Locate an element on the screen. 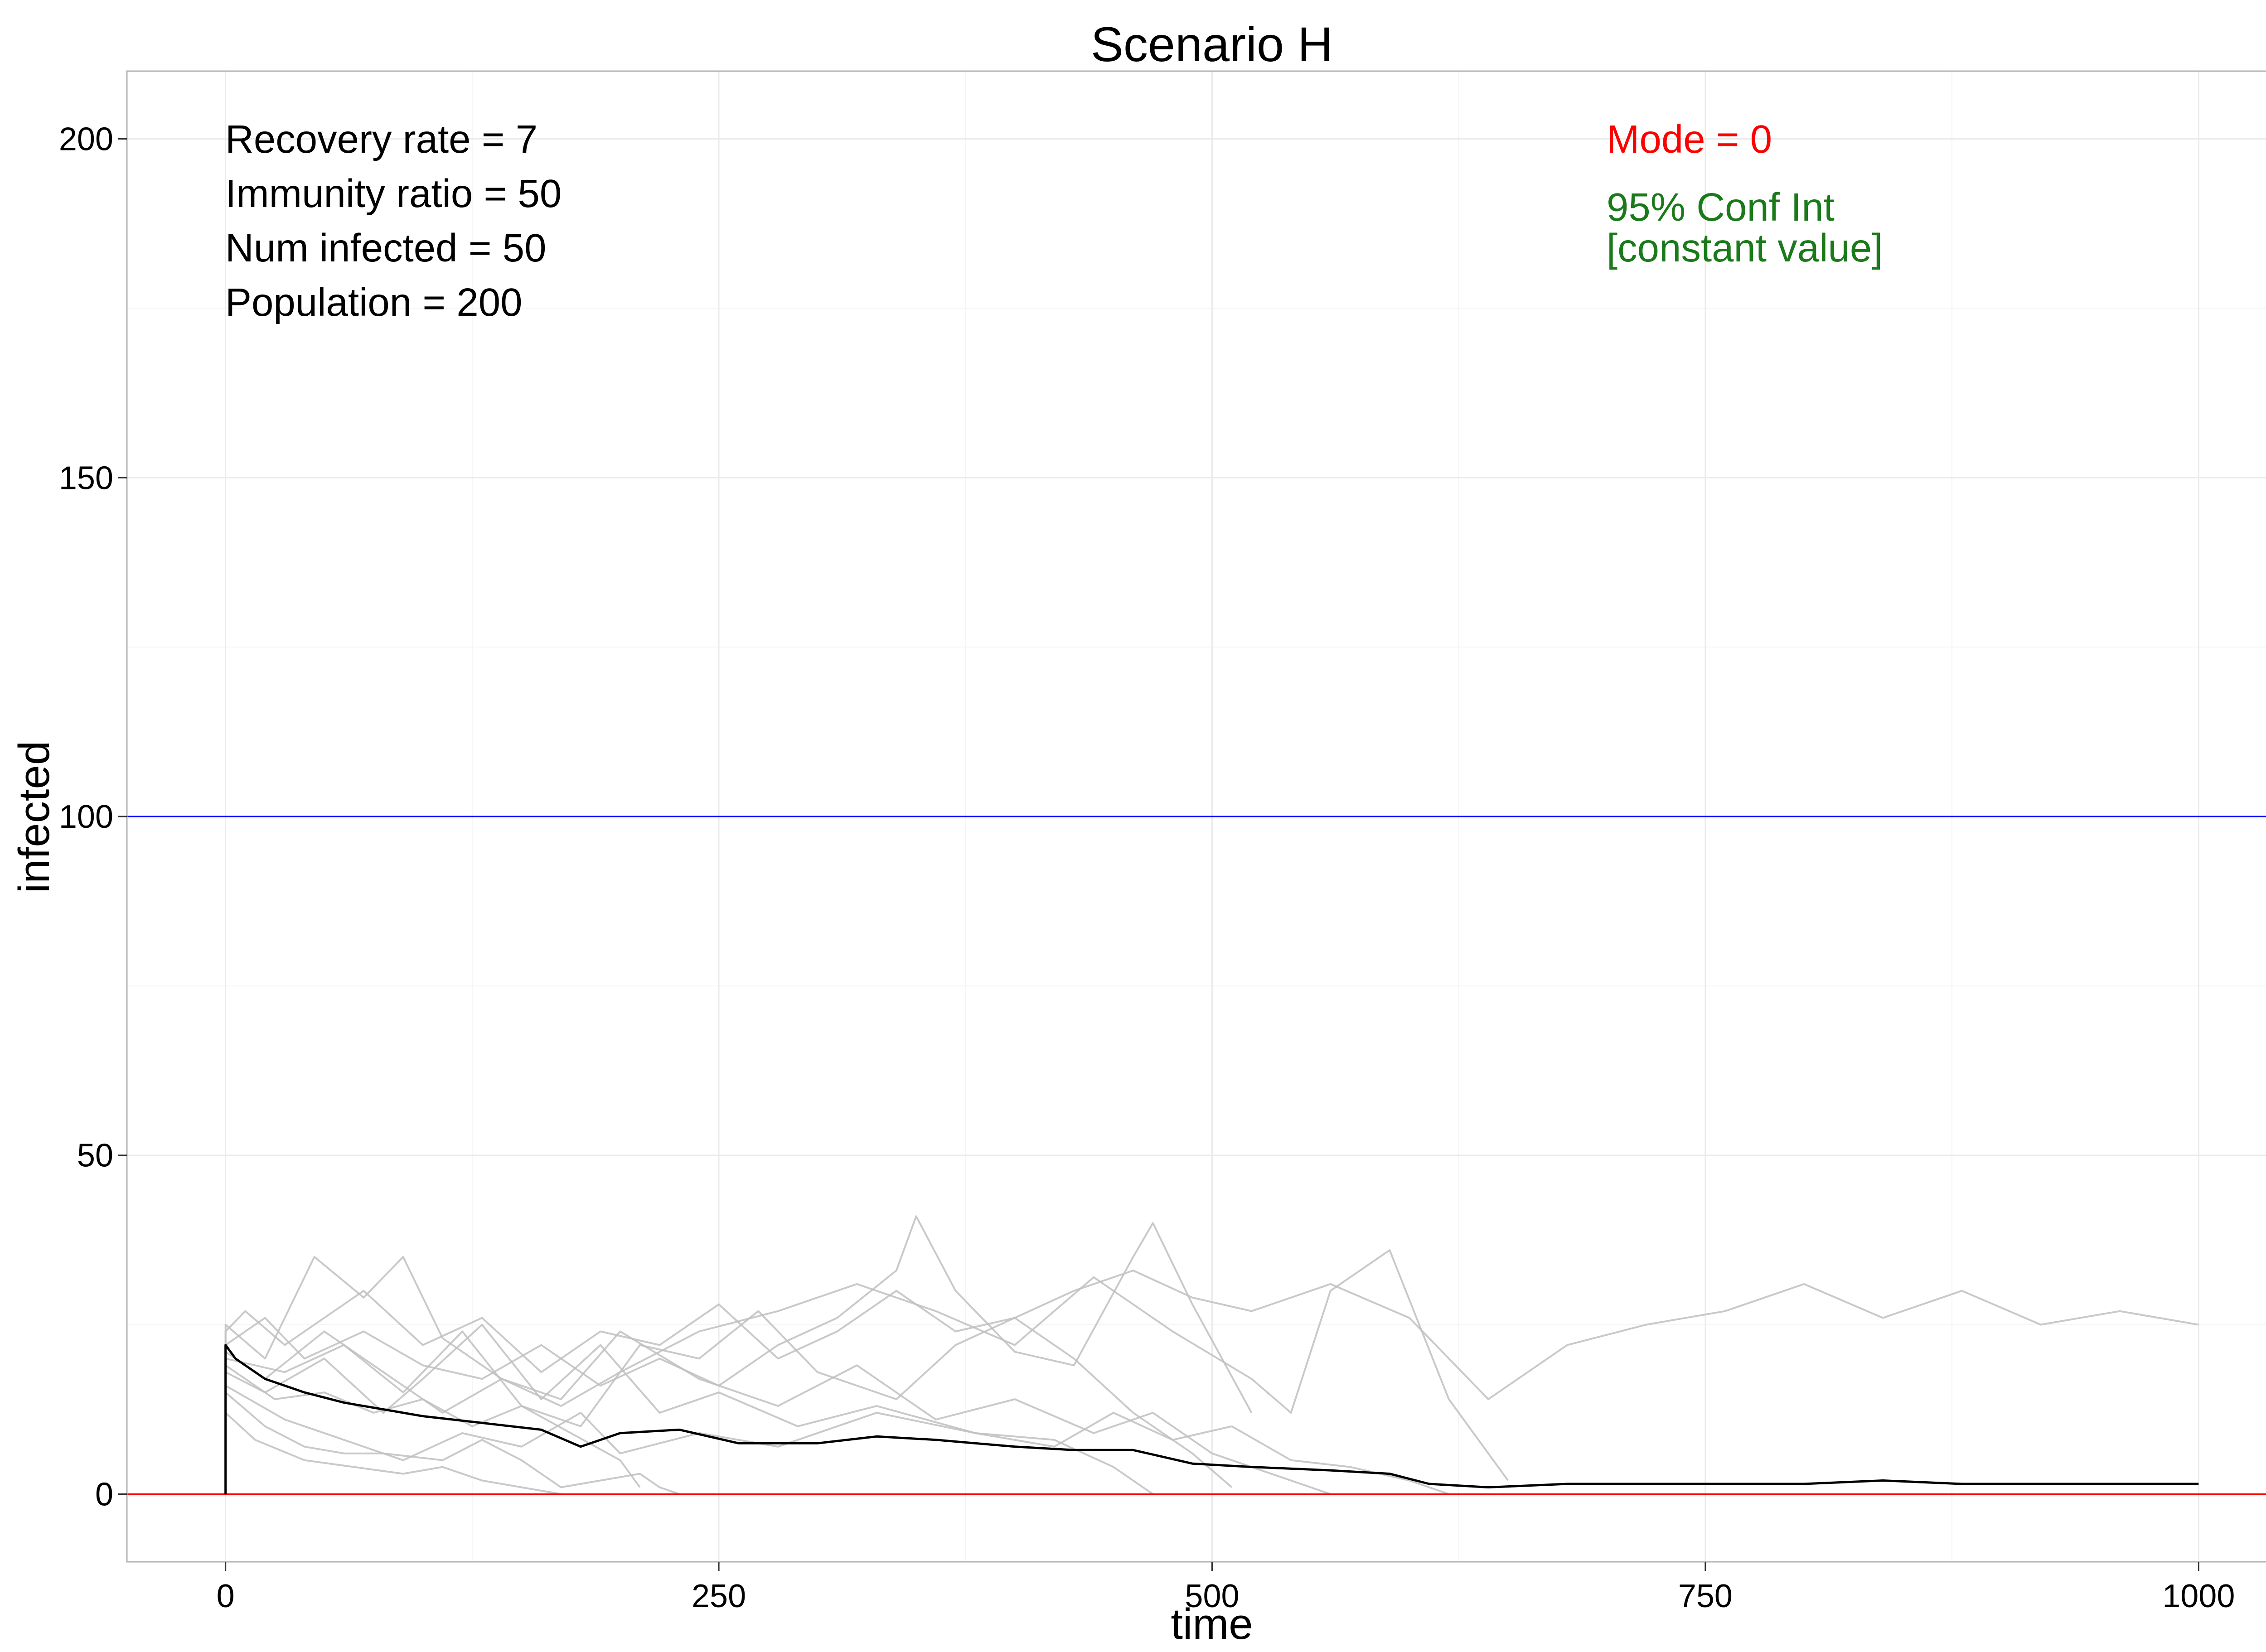 This screenshot has height=1652, width=2266. chart-title: Scenario H is located at coordinates (1212, 44).